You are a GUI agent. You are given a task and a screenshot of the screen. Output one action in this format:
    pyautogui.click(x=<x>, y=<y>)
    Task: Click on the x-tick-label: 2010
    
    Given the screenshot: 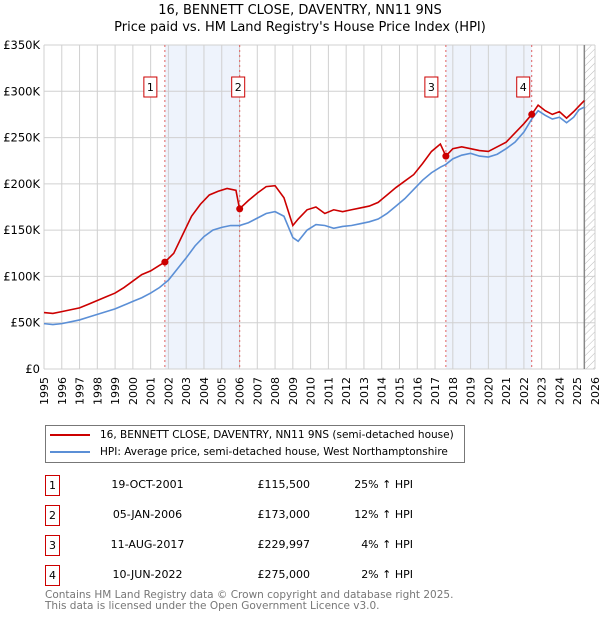 What is the action you would take?
    pyautogui.click(x=311, y=391)
    